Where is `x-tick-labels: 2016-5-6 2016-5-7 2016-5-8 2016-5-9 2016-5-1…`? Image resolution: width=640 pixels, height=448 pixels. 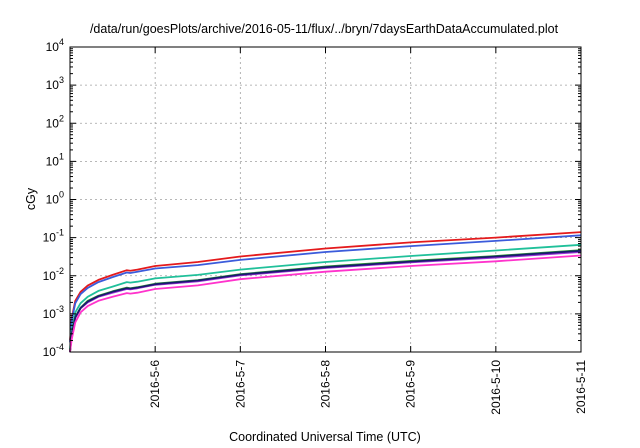 x-tick-labels: 2016-5-6 2016-5-7 2016-5-8 2016-5-9 2016-5-1… is located at coordinates (368, 387).